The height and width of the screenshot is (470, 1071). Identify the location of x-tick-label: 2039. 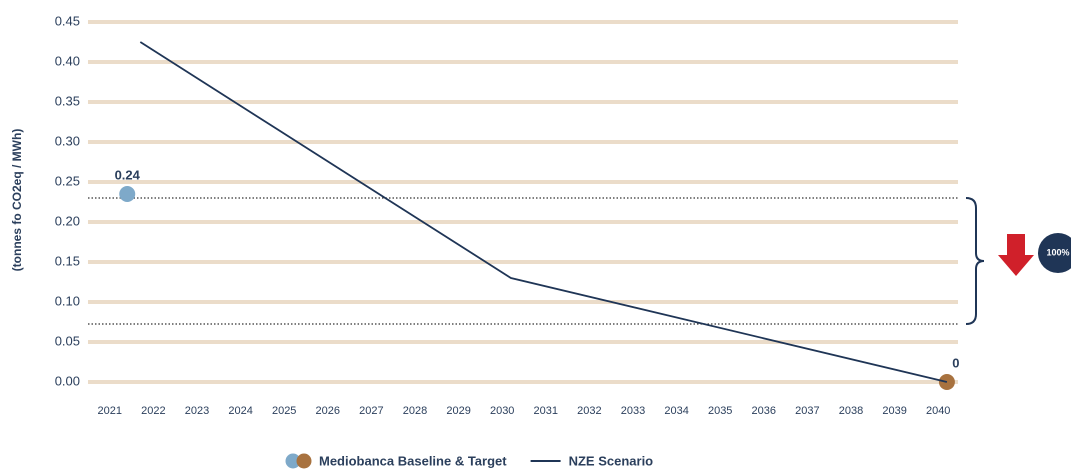
(894, 411).